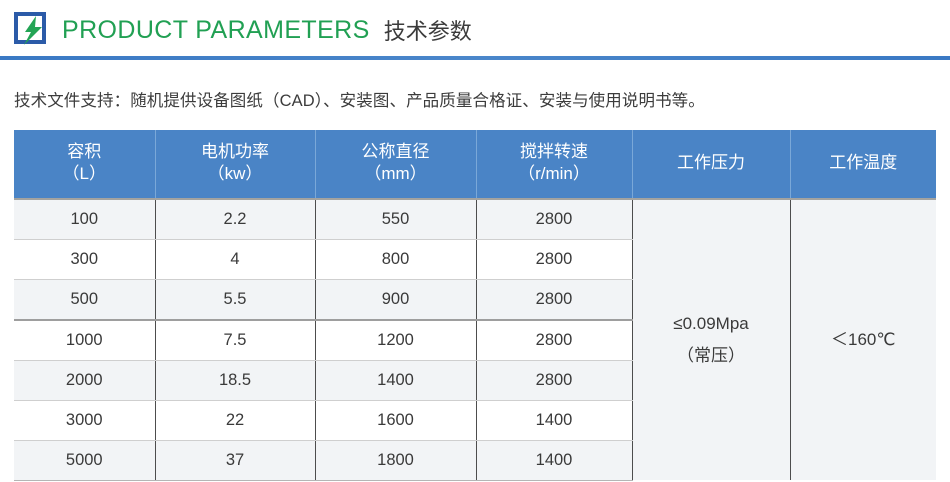 This screenshot has height=482, width=950. I want to click on cell-diameter: 1400, so click(396, 380).